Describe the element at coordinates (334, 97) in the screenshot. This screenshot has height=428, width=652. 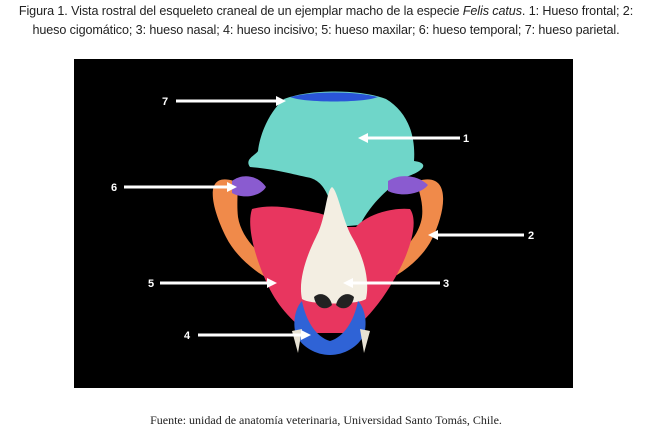
I see `parietal-bone` at that location.